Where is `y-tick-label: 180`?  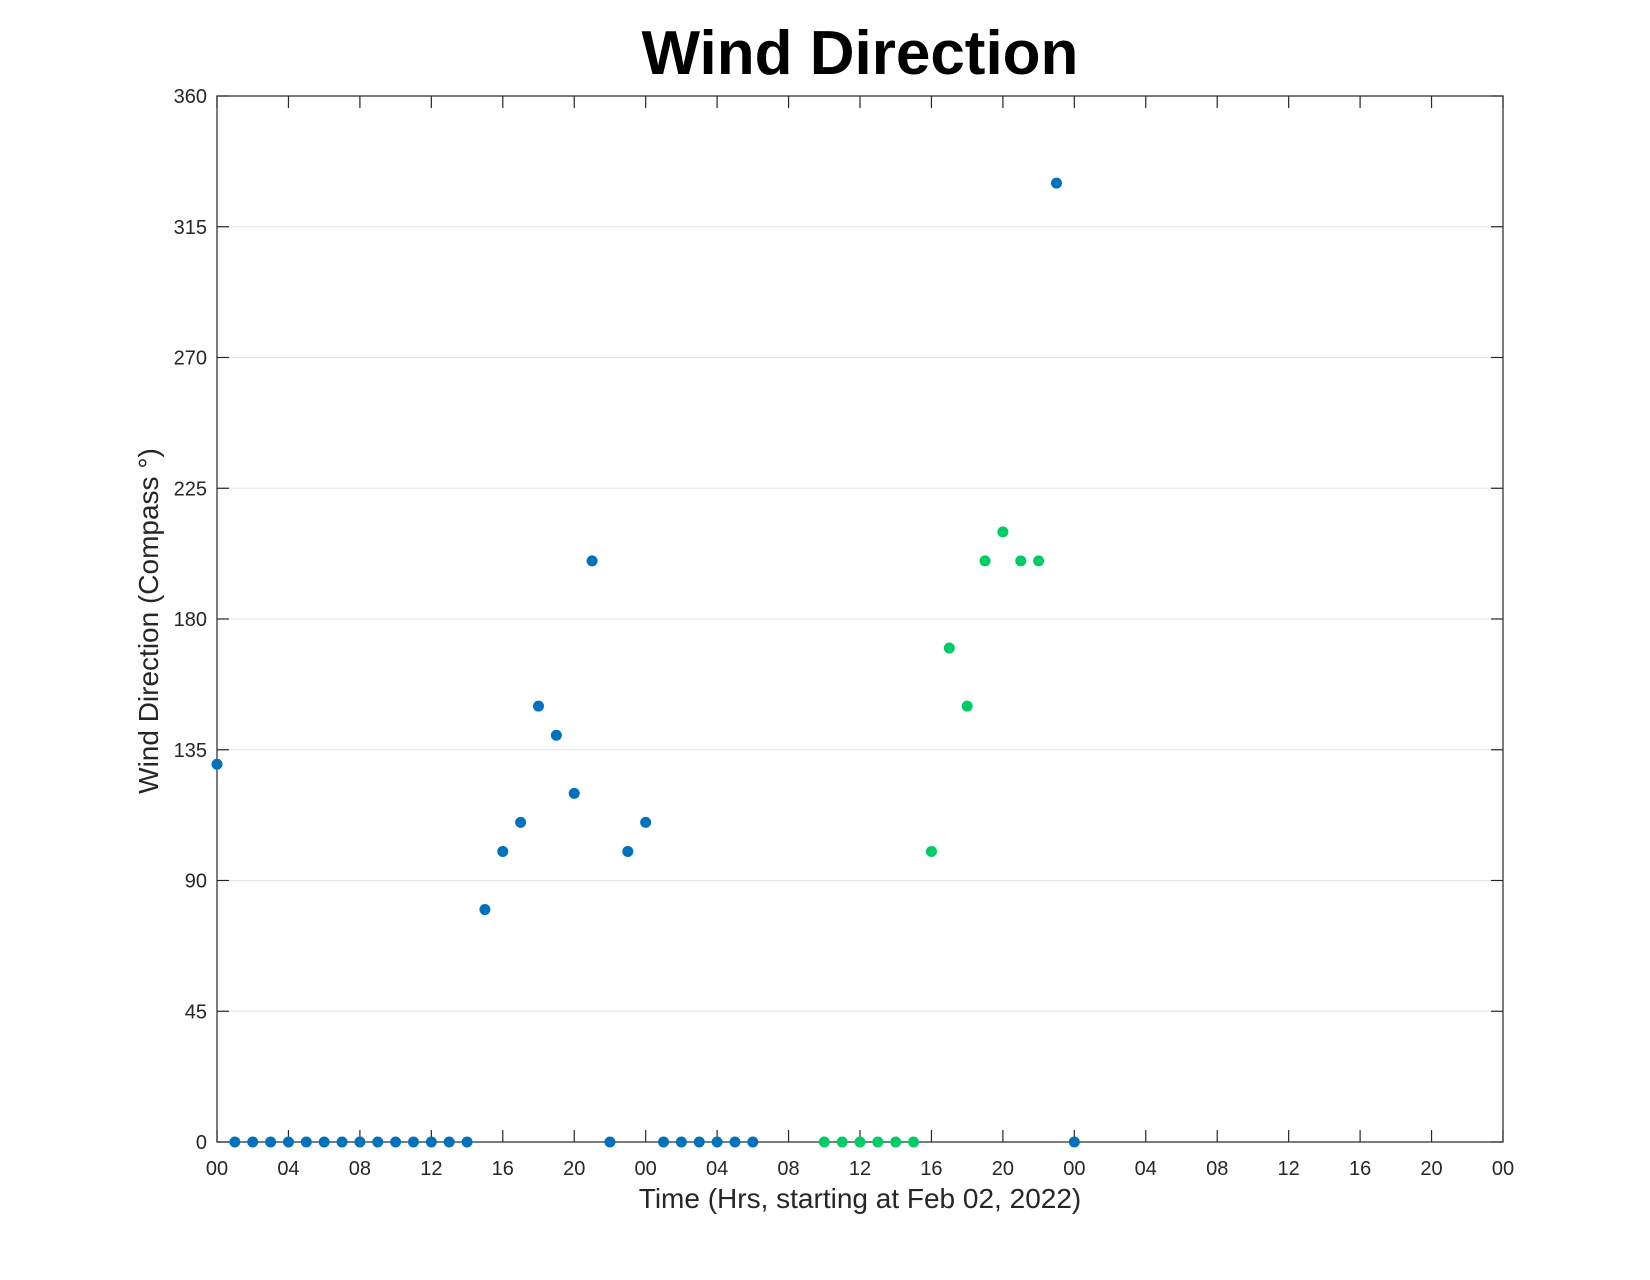 y-tick-label: 180 is located at coordinates (190, 620).